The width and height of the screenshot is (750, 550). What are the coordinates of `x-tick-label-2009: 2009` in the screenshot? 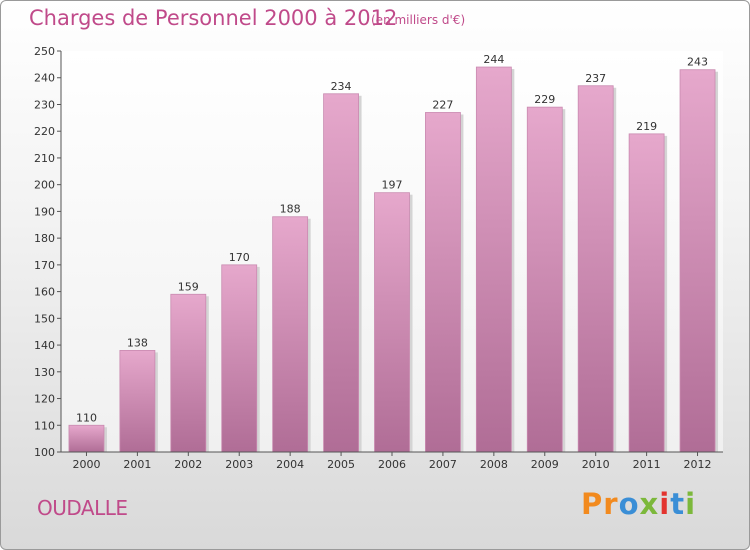 It's located at (545, 464).